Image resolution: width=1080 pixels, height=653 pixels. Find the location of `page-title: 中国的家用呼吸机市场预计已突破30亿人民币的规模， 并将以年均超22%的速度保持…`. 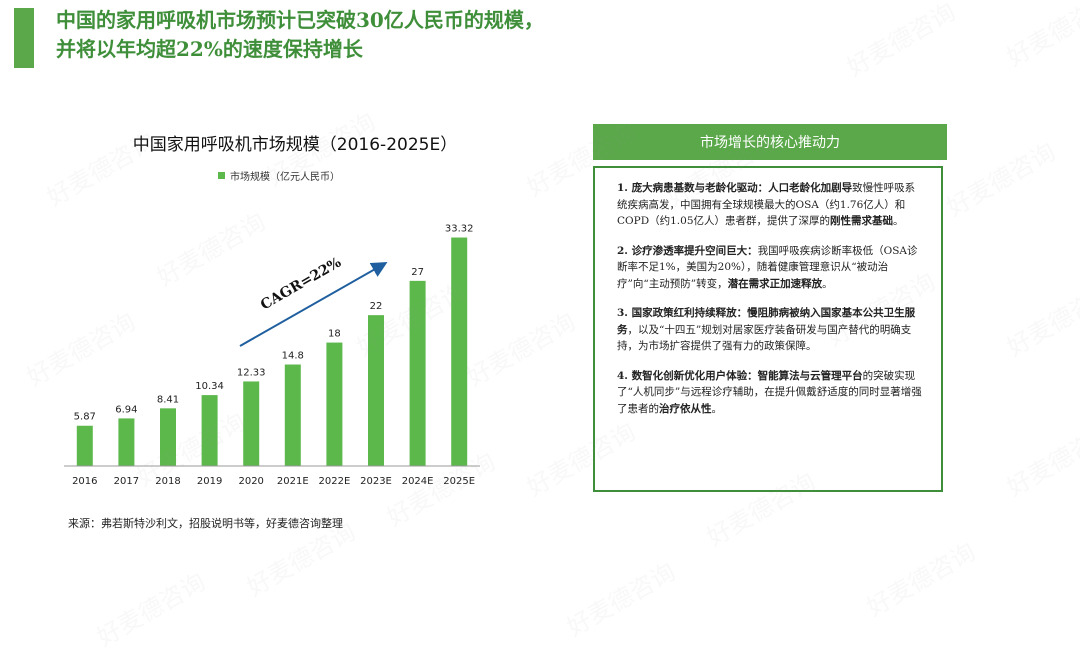

page-title: 中国的家用呼吸机市场预计已突破30亿人民币的规模， 并将以年均超22%的速度保持… is located at coordinates (506, 35).